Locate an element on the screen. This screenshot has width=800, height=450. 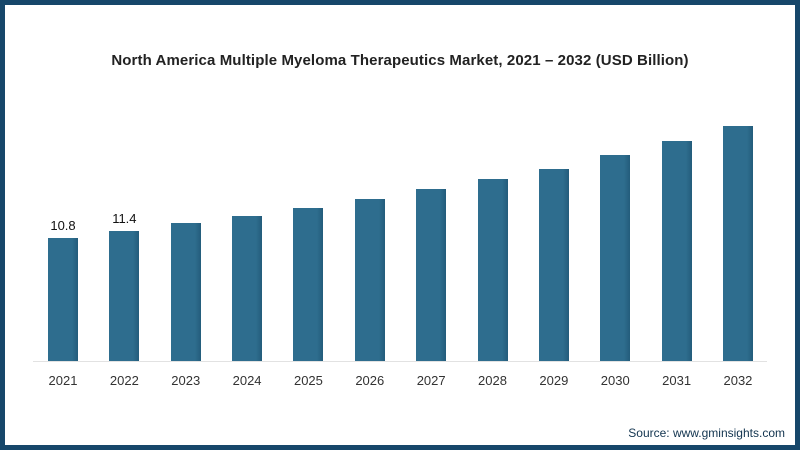
bar-2026 is located at coordinates (369, 280).